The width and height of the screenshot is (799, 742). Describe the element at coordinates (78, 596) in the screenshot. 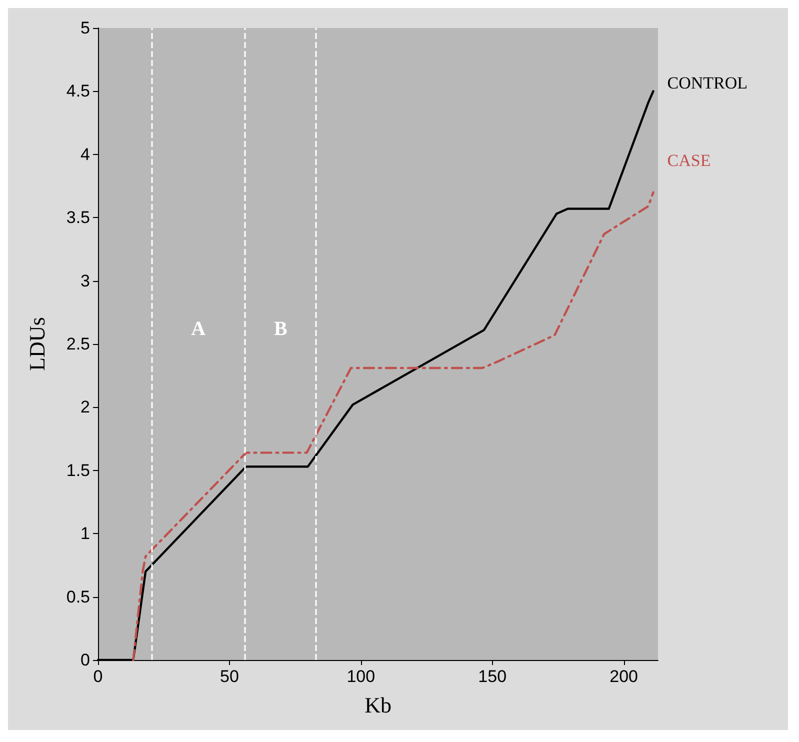

I see `y-tick-label: 0.5` at that location.